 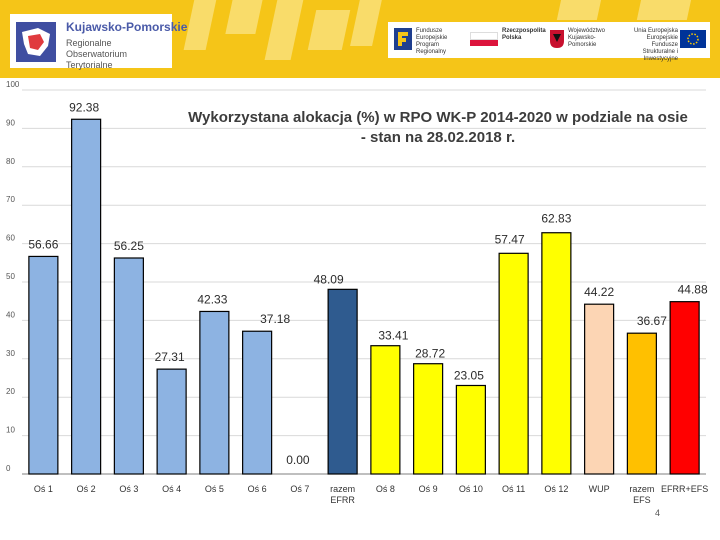 What do you see at coordinates (257, 489) in the screenshot?
I see `x-tick-label: Oś 6` at bounding box center [257, 489].